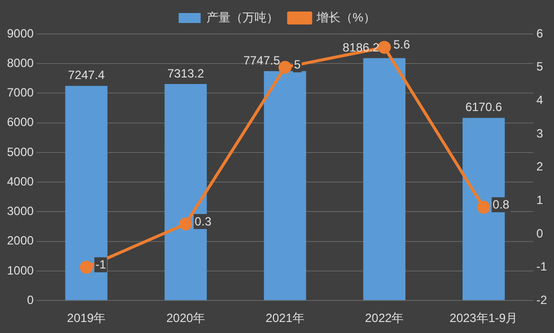  Describe the element at coordinates (484, 318) in the screenshot. I see `x-tick-label: 2023年1-9月` at that location.